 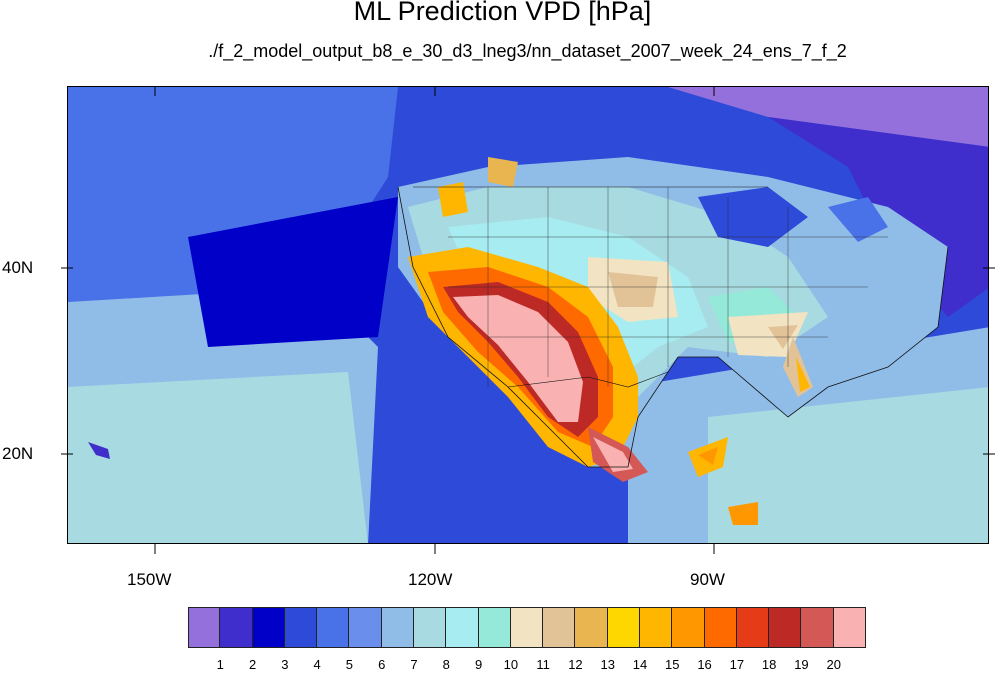 What do you see at coordinates (349, 664) in the screenshot?
I see `colorbar-label: 5` at bounding box center [349, 664].